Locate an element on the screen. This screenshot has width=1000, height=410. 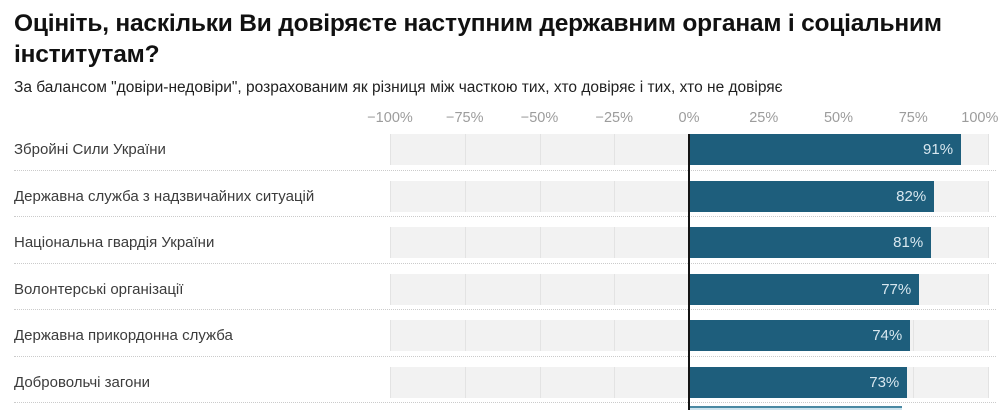
category-label: Збройні Сили України is located at coordinates (90, 149).